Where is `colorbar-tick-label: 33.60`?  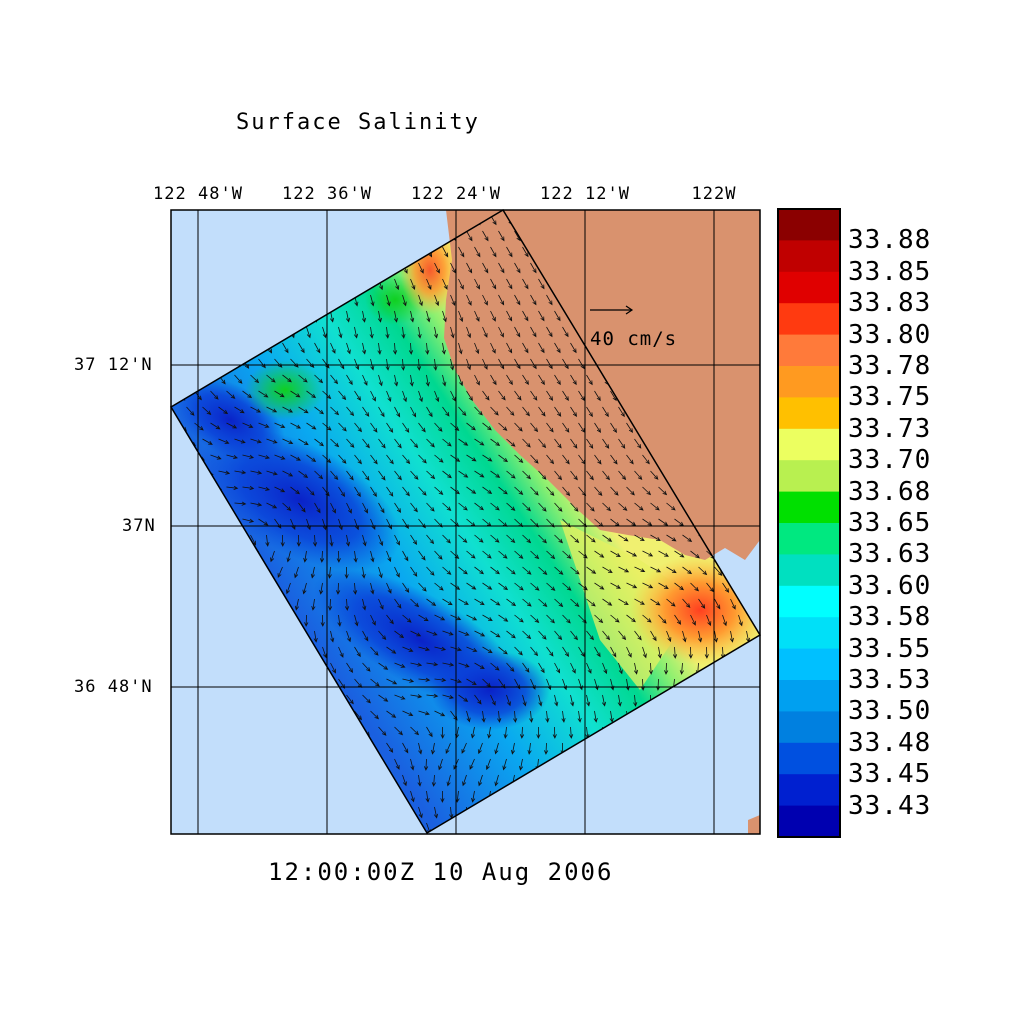 colorbar-tick-label: 33.60 is located at coordinates (890, 585).